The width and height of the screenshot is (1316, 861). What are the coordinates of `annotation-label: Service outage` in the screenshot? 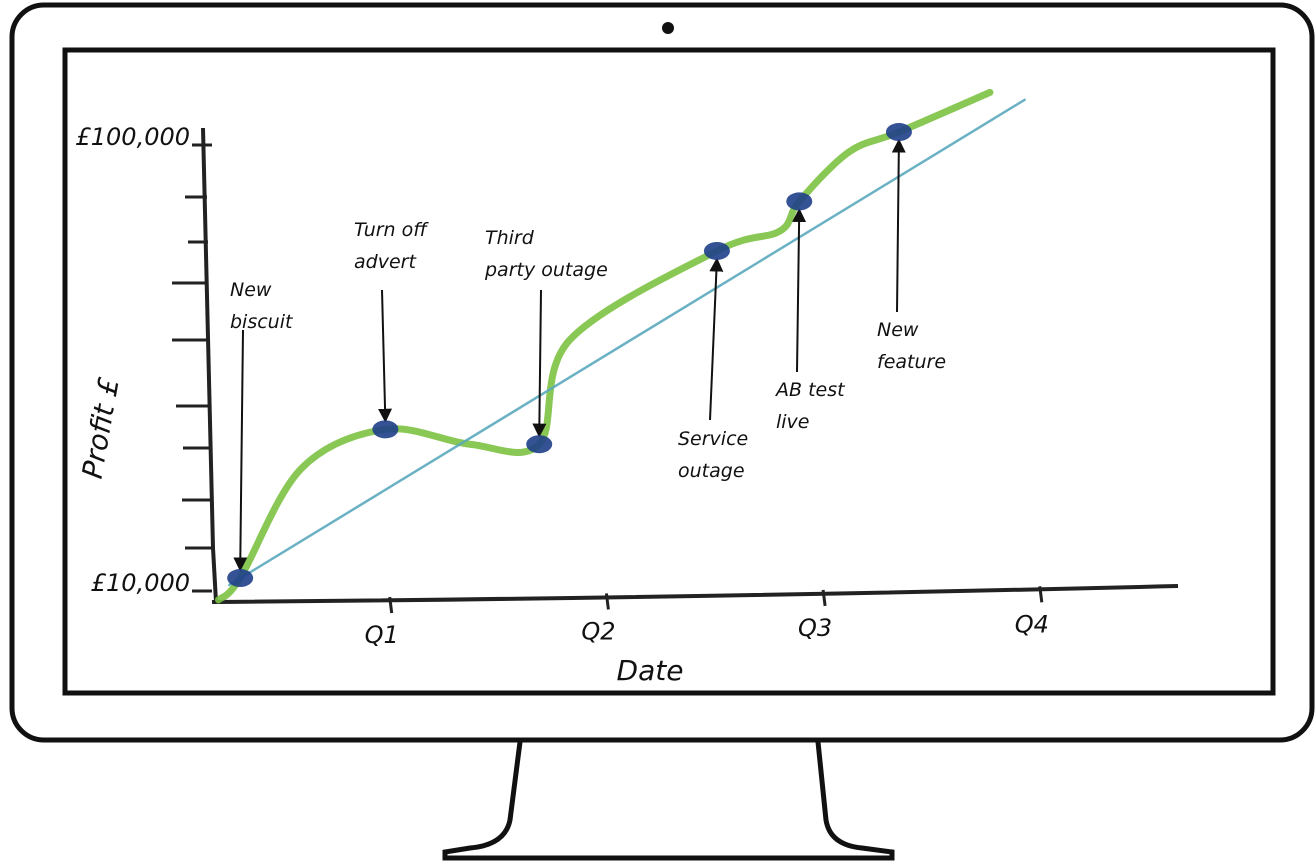 It's located at (713, 455).